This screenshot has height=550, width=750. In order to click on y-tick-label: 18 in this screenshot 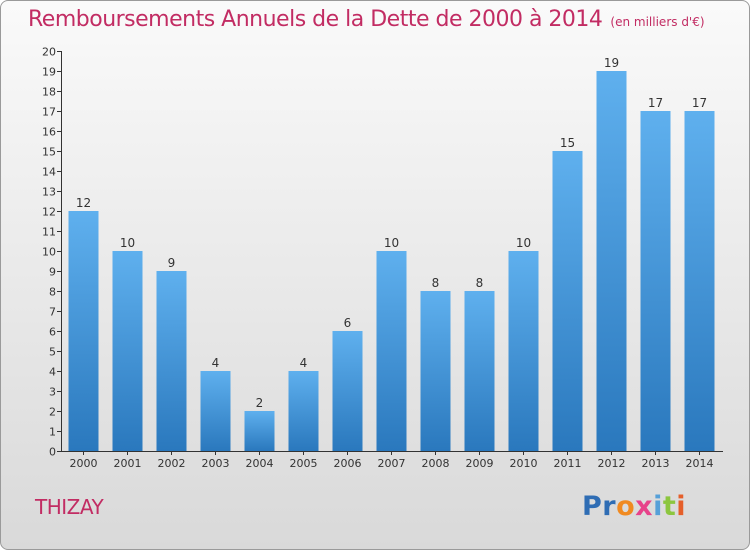, I will do `click(49, 92)`.